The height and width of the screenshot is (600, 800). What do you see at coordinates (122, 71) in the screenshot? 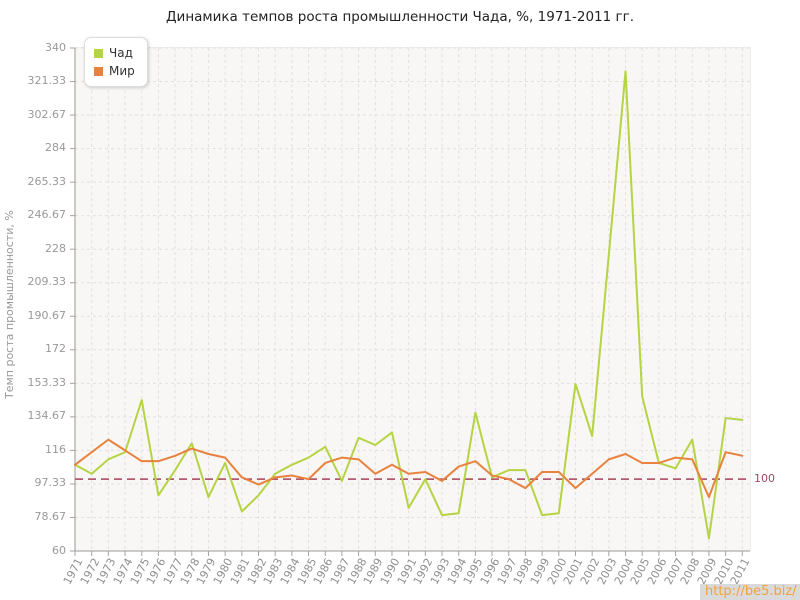
I see `legend-label-mir: Мир` at bounding box center [122, 71].